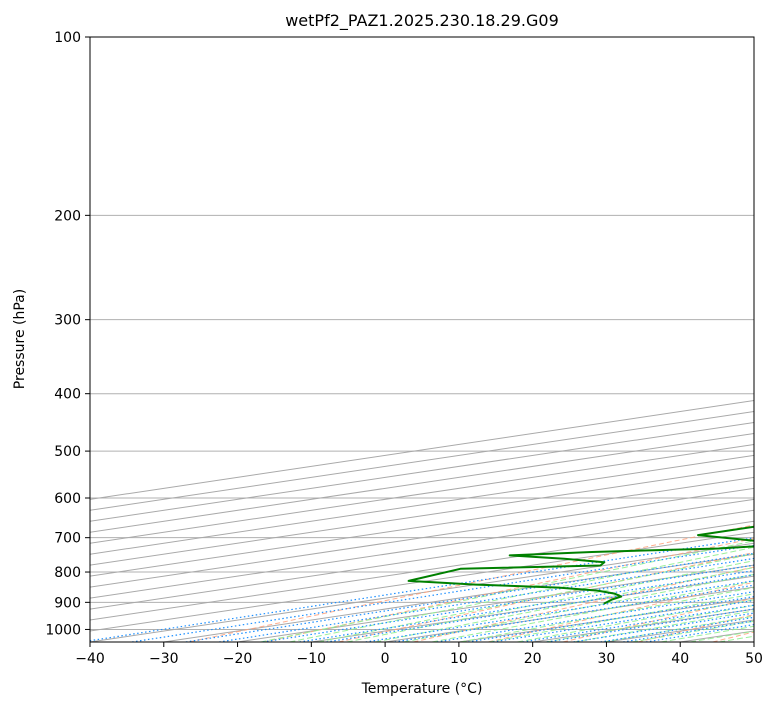 This screenshot has height=708, width=775. Describe the element at coordinates (754, 659) in the screenshot. I see `x-tick-label: 50` at that location.